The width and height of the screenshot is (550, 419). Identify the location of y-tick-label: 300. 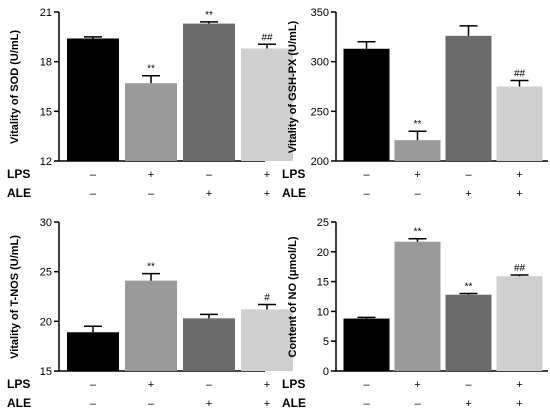
(320, 63).